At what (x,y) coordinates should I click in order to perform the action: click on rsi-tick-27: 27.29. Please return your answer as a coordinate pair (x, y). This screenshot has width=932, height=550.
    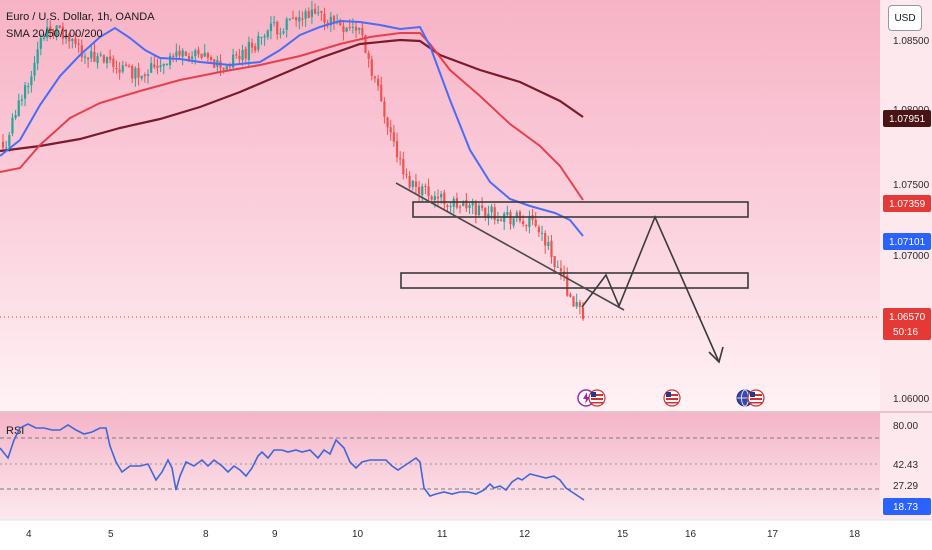
    Looking at the image, I should click on (905, 486).